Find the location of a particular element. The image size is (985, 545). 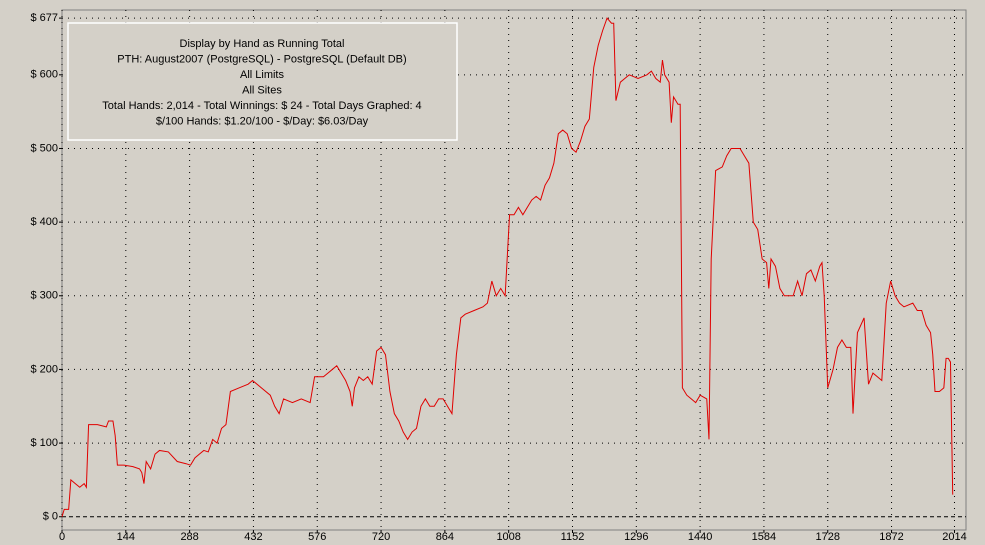

y-tick-label: $ 200 is located at coordinates (44, 369).